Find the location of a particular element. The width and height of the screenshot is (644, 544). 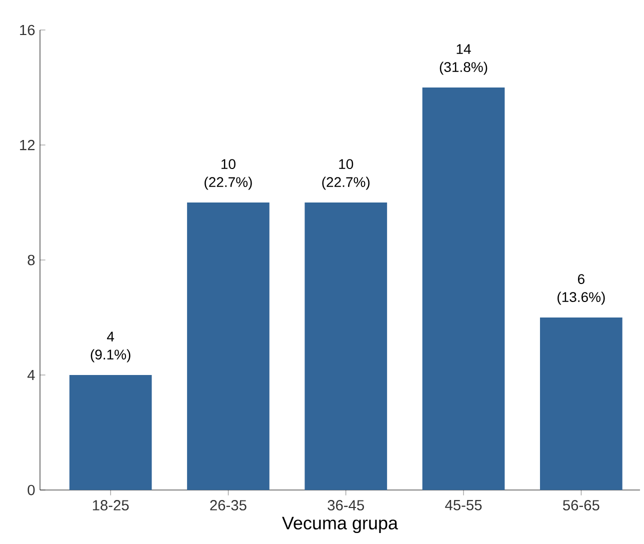

y-tick-label: 4 is located at coordinates (31, 375).